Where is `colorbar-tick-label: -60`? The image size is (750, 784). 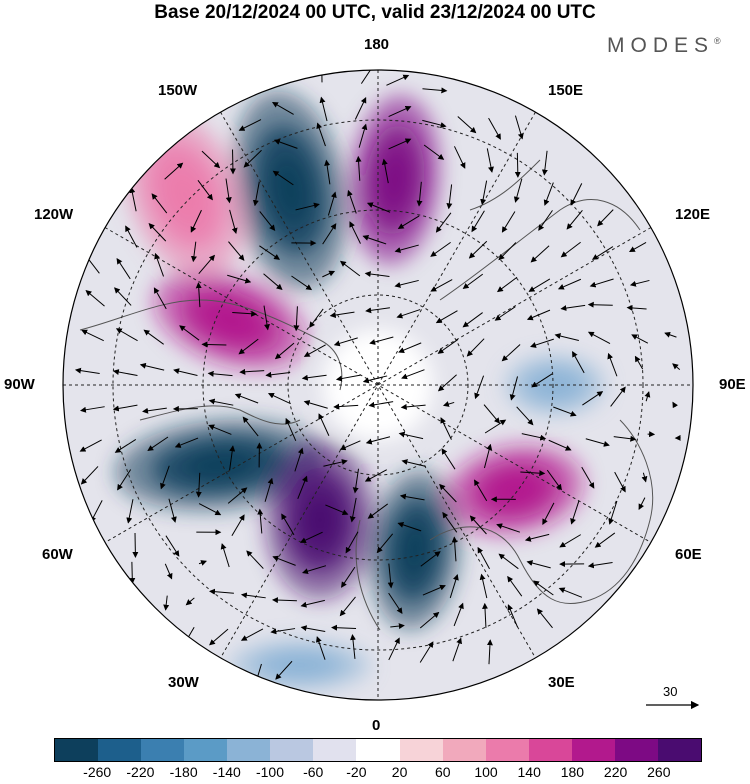
colorbar-tick-label: -60 is located at coordinates (313, 772).